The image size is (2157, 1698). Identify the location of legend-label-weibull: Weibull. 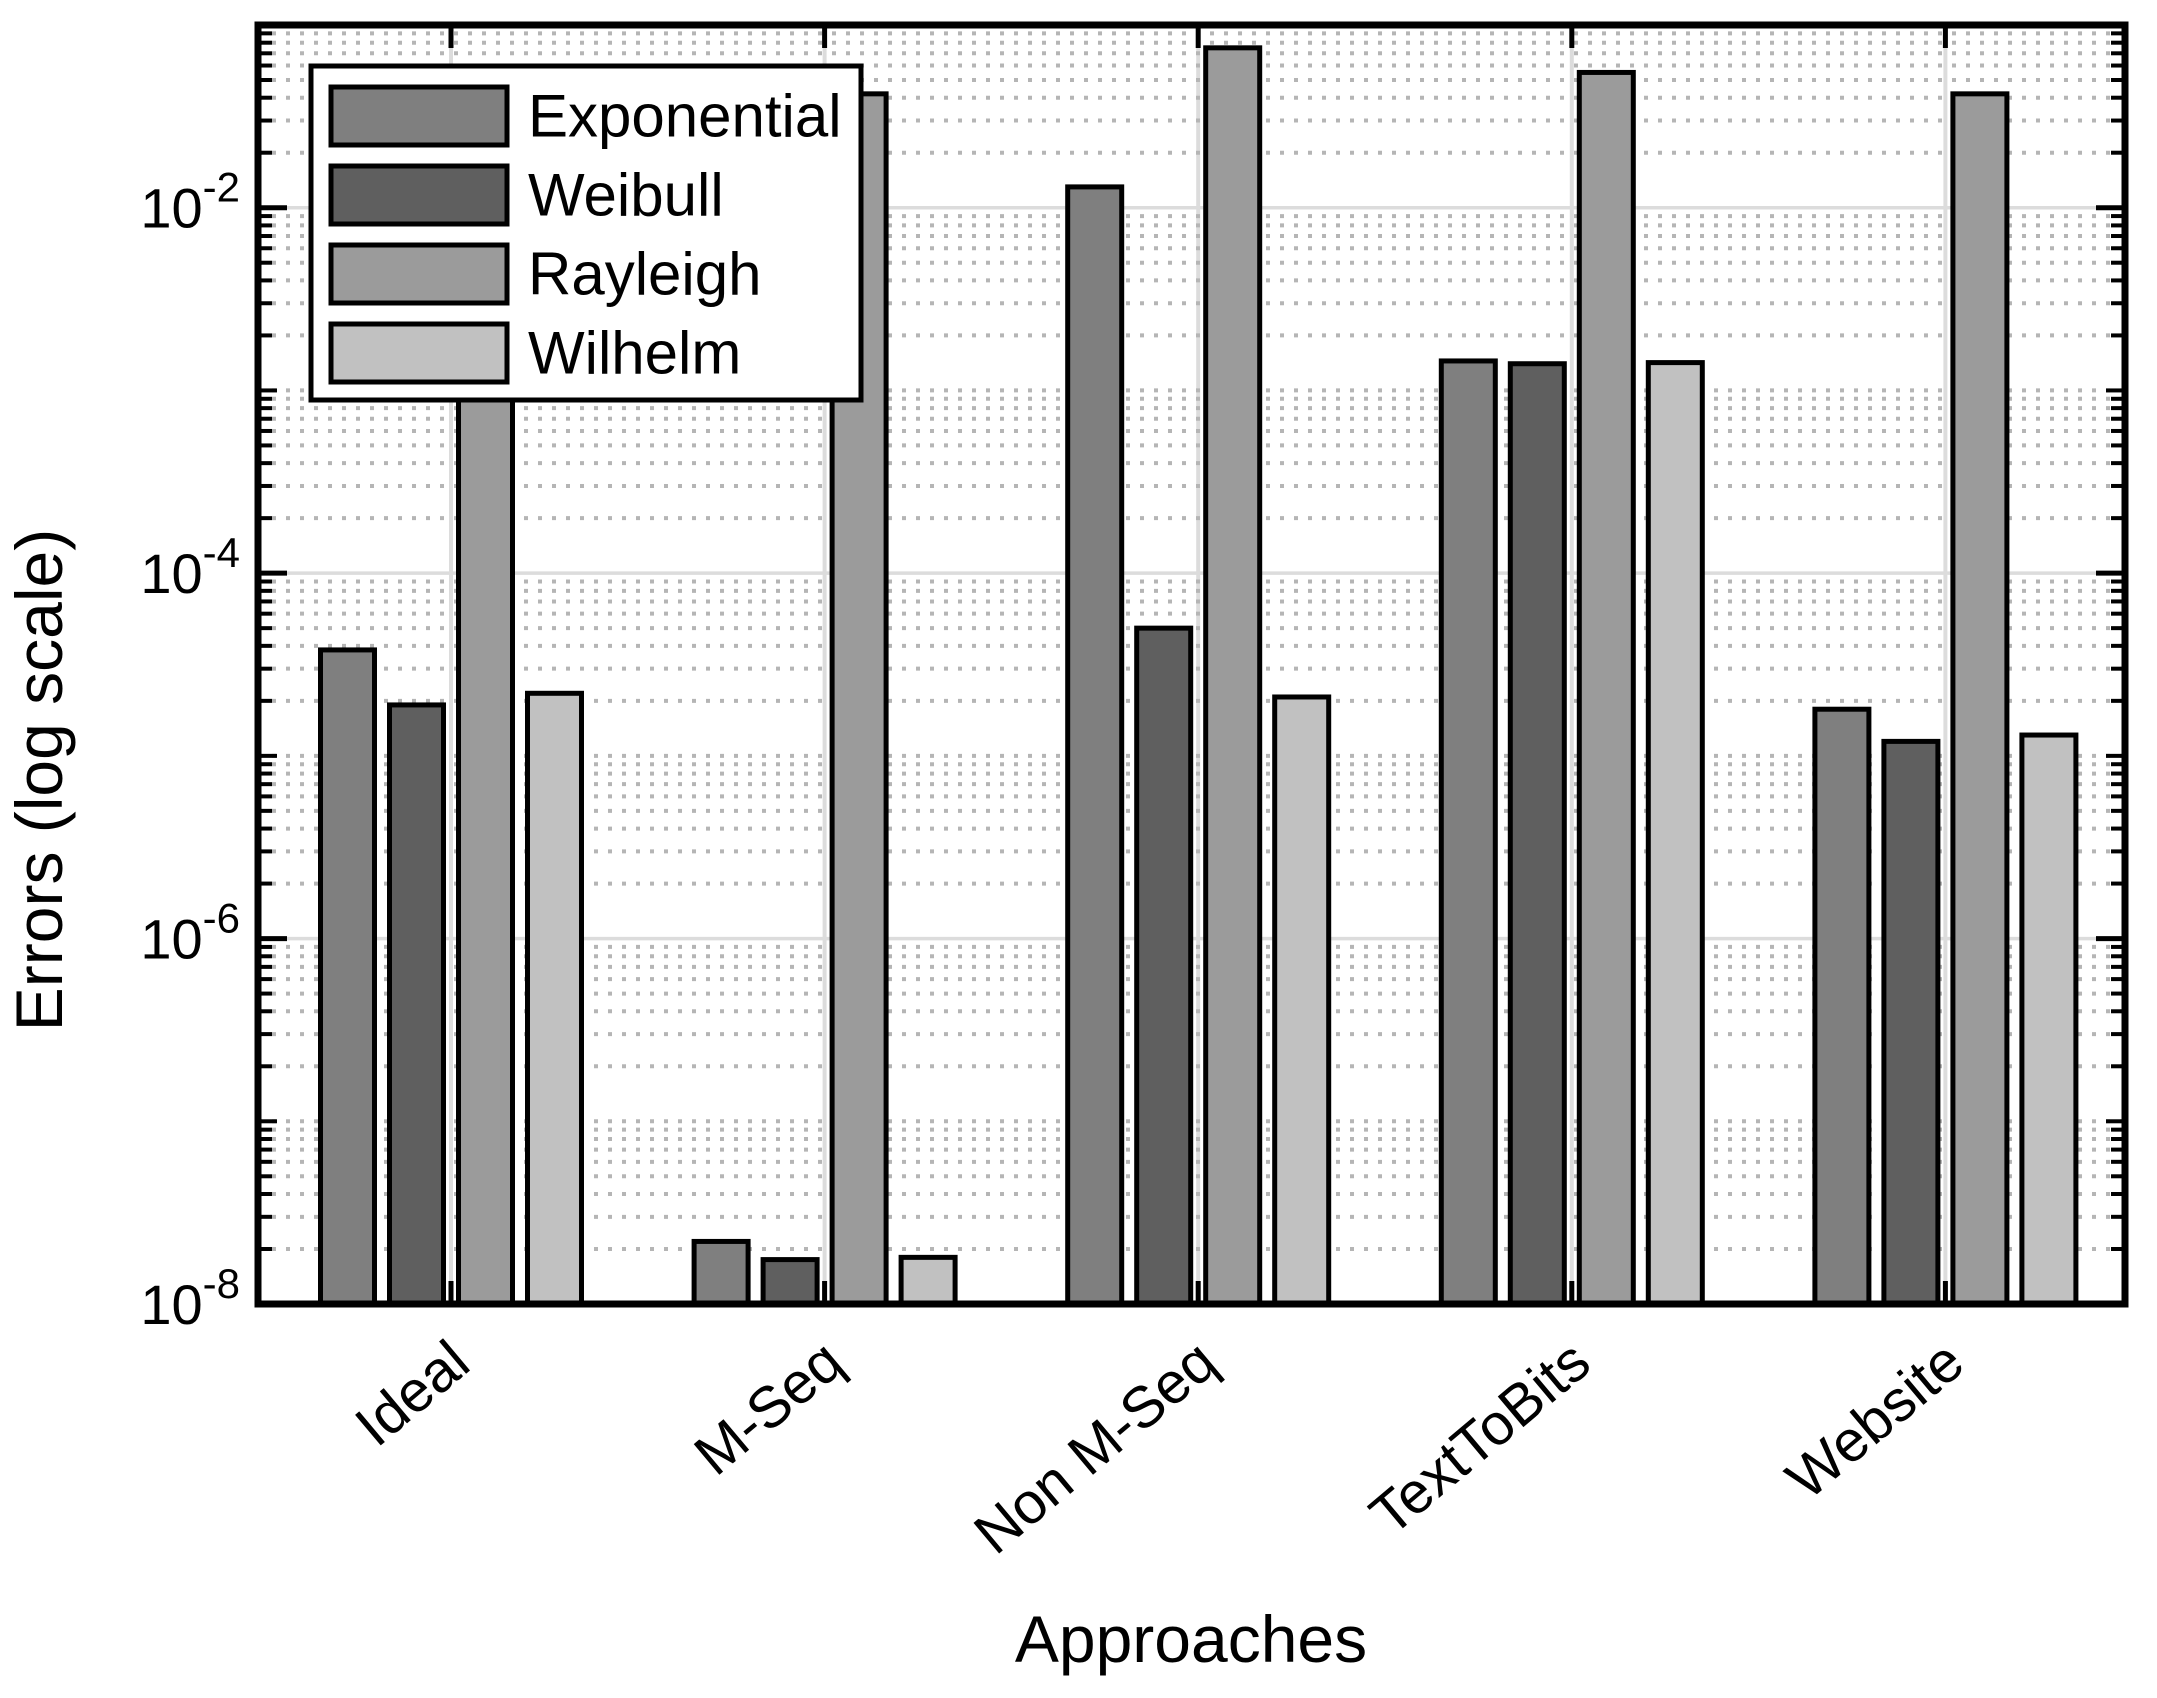
(626, 195).